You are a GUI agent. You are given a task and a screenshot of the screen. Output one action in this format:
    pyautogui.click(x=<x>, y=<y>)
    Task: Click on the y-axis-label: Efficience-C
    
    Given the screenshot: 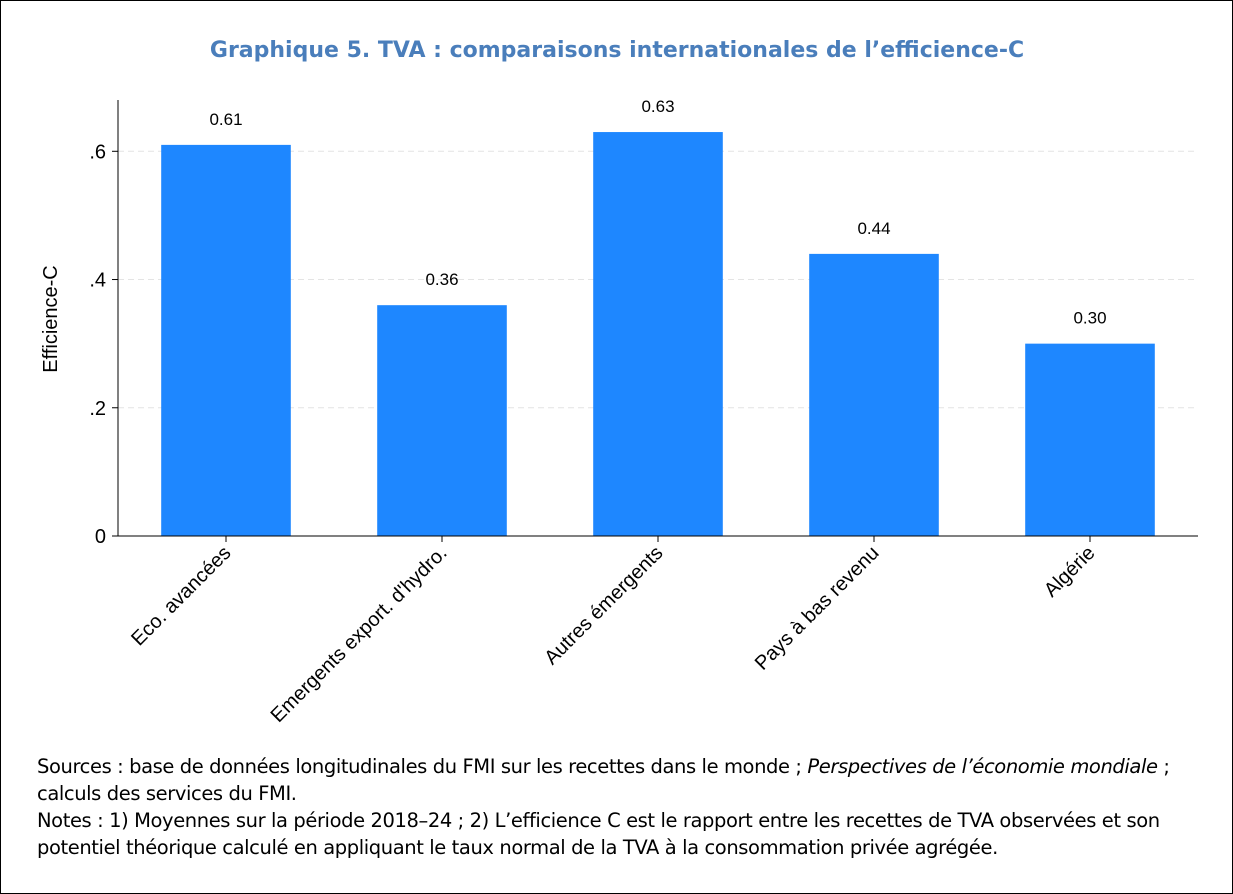 What is the action you would take?
    pyautogui.click(x=51, y=318)
    